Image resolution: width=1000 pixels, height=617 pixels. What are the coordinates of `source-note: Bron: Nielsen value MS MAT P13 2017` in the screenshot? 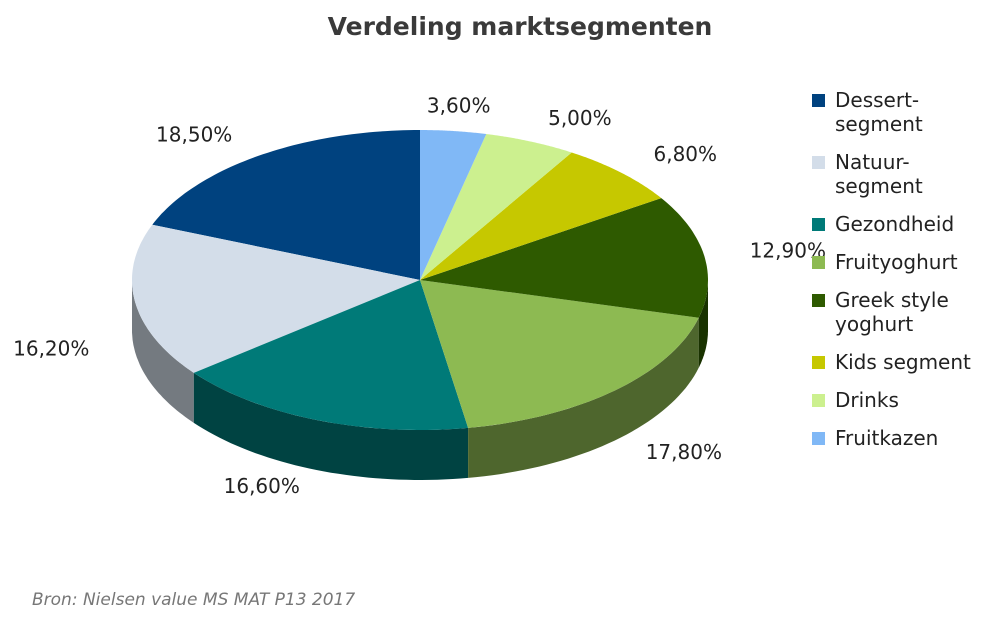 It's located at (193, 600).